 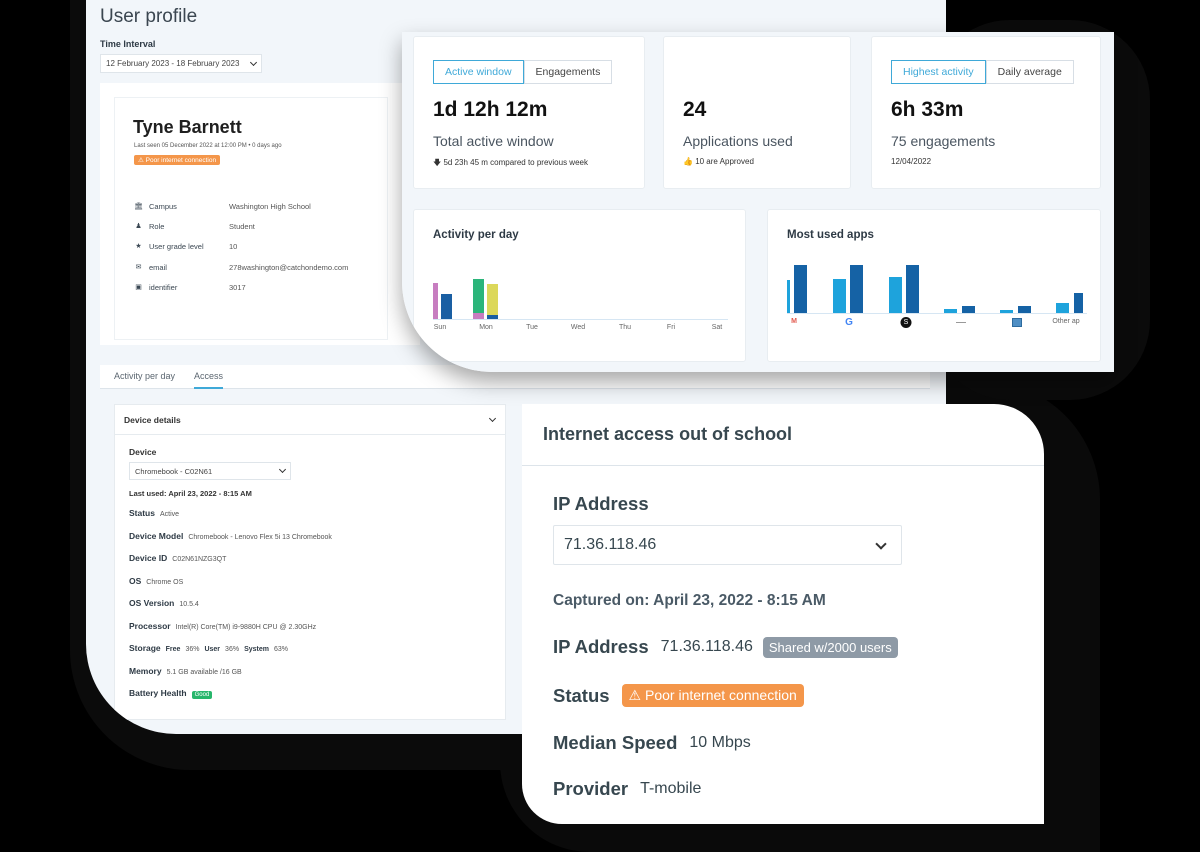 I want to click on spec-storage: Storage Free 36% User 36% System 63%, so click(x=208, y=648).